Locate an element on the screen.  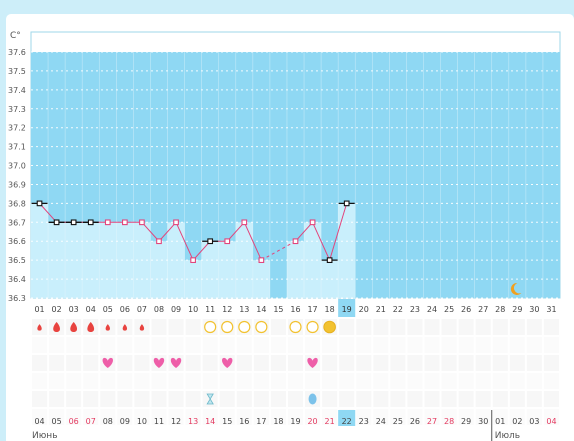
calendar-date-label: 25 is located at coordinates (398, 421).